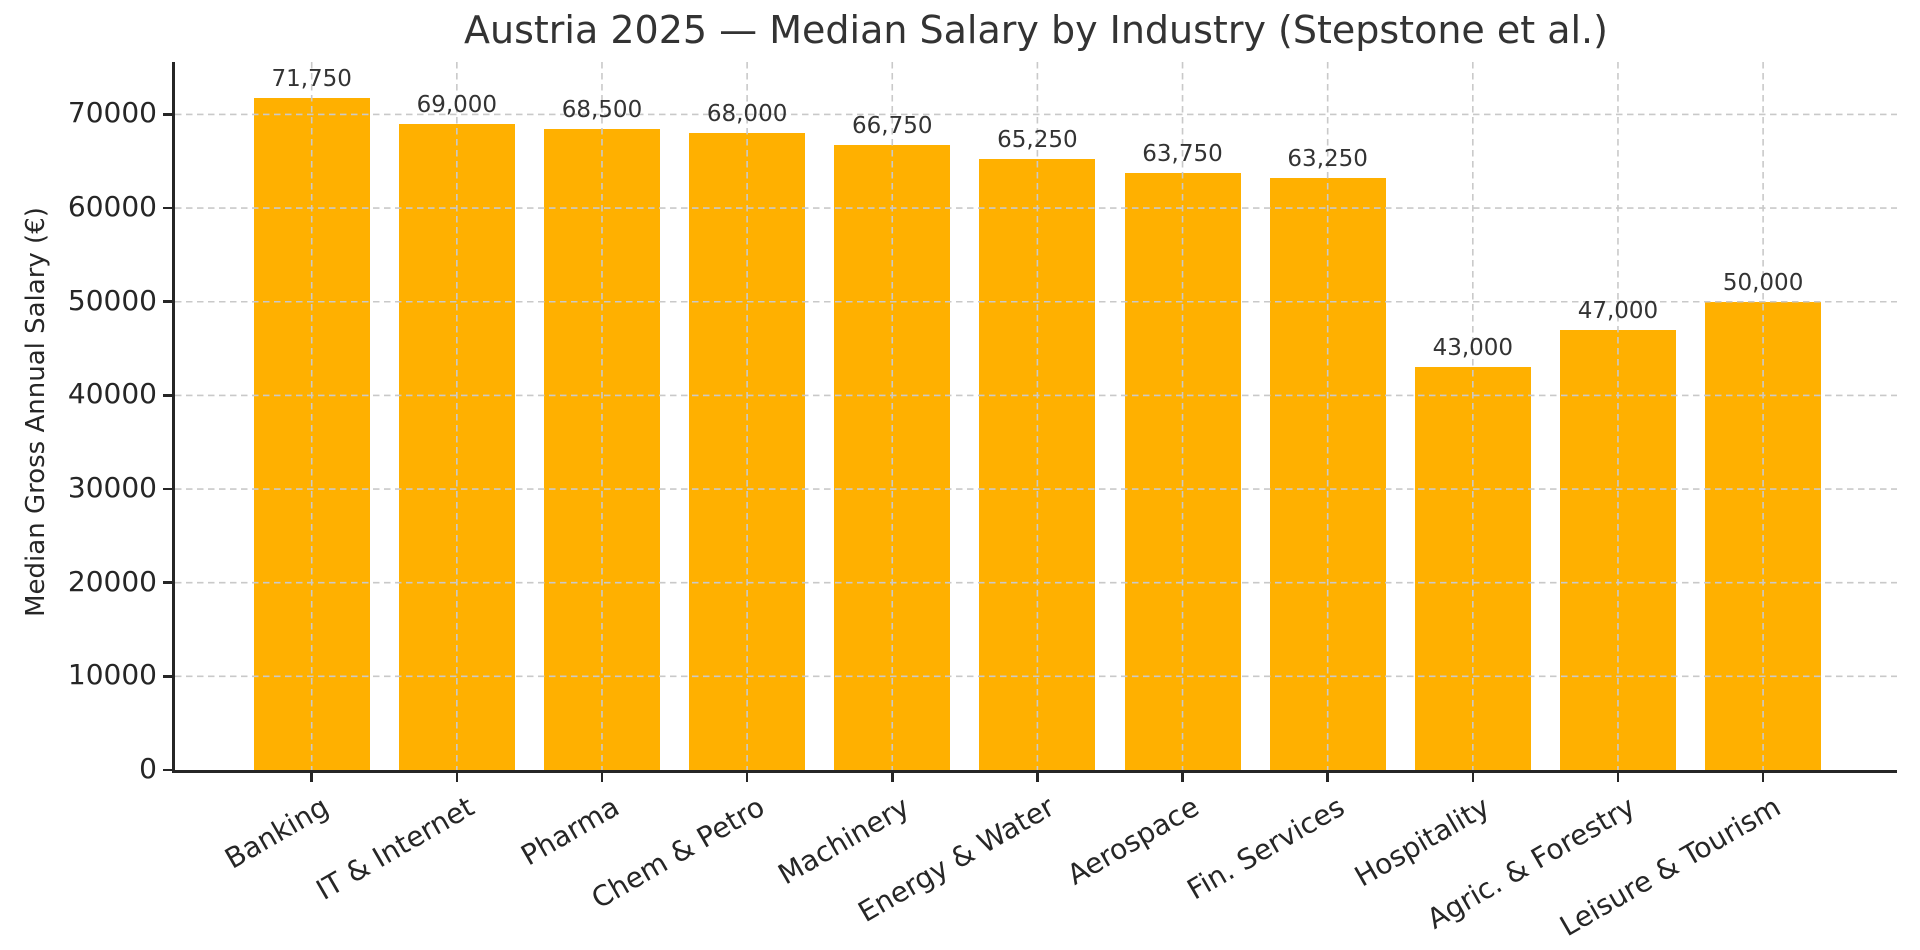 Image resolution: width=1920 pixels, height=950 pixels. Describe the element at coordinates (112, 675) in the screenshot. I see `y-tick-label: 10000` at that location.